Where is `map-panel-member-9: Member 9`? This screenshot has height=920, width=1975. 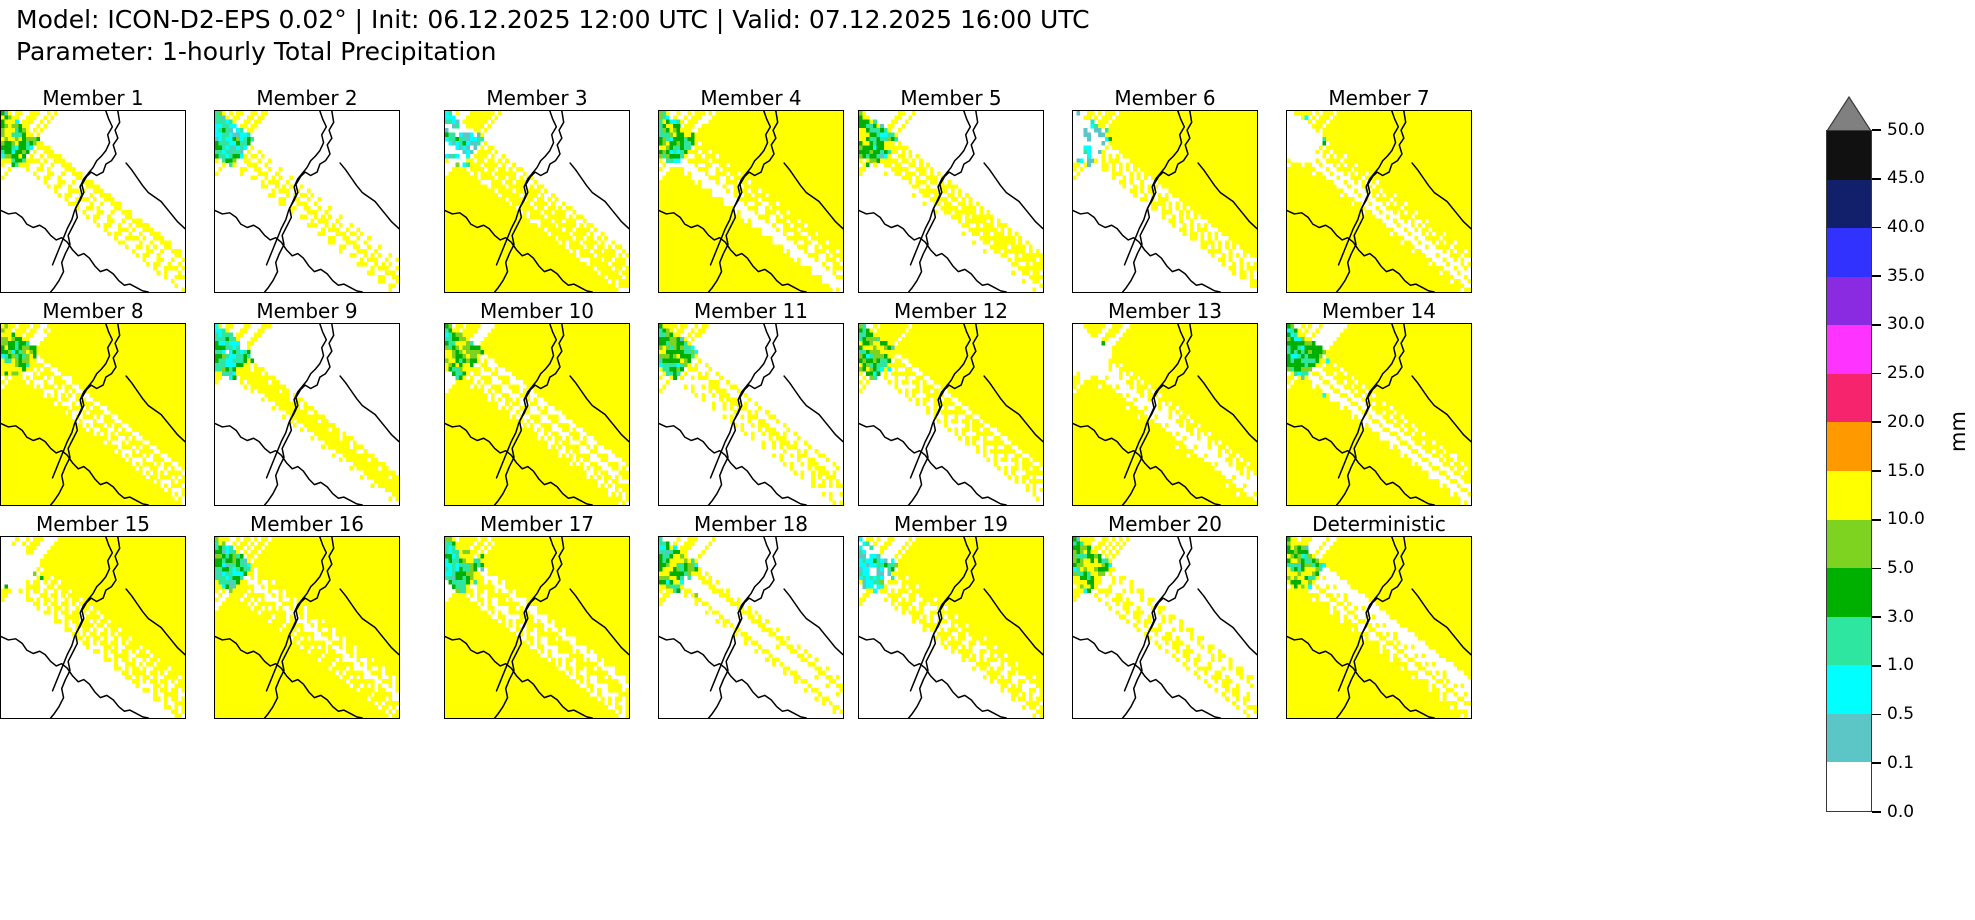
map-panel-member-9: Member 9 is located at coordinates (307, 402).